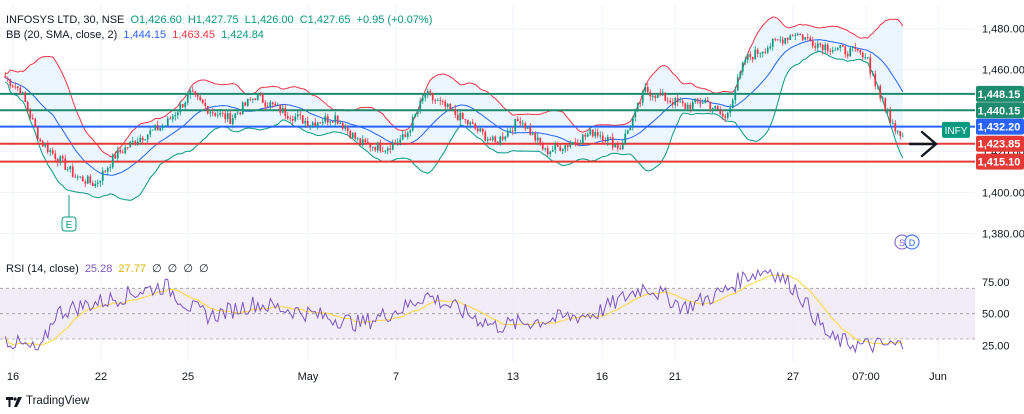 The width and height of the screenshot is (1024, 414). What do you see at coordinates (866, 377) in the screenshot?
I see `time-axis-label: 07:00` at bounding box center [866, 377].